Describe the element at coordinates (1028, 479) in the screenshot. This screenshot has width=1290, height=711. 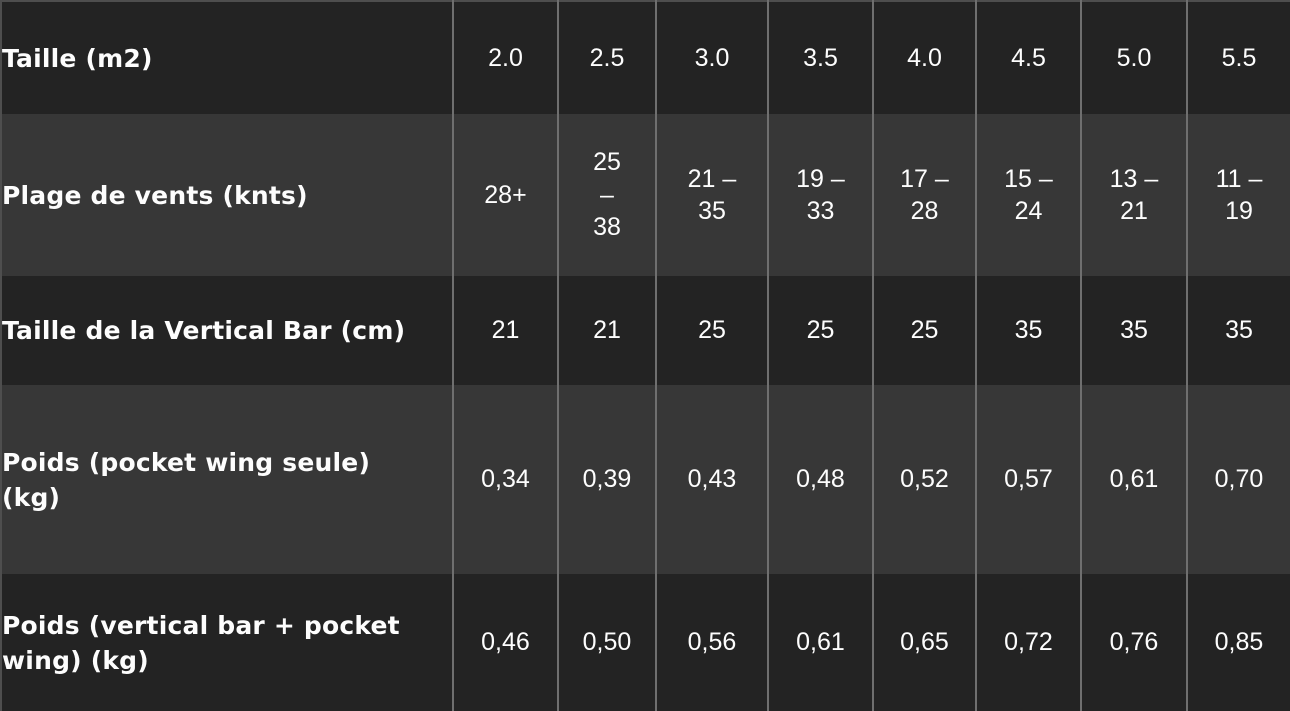
I see `table-cell: 0,57` at that location.